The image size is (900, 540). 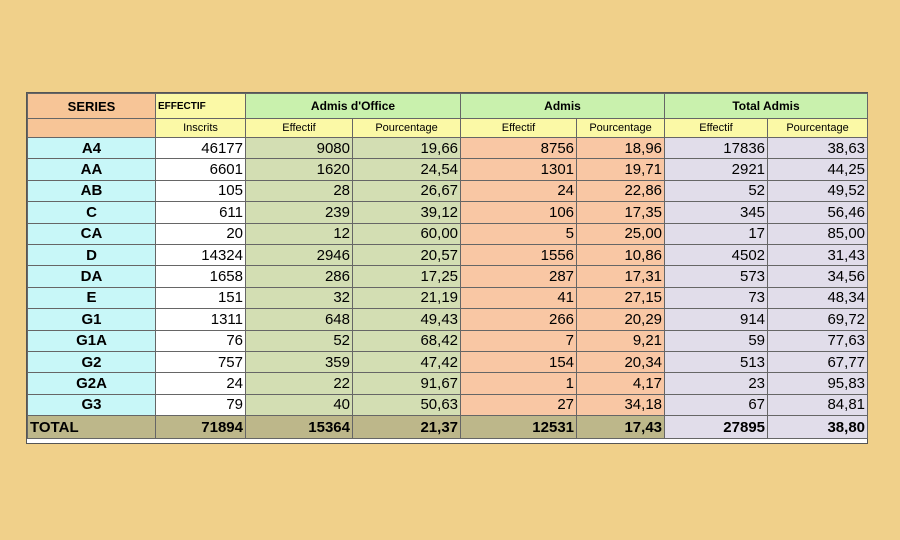 I want to click on series-cell: G1A, so click(x=91, y=340).